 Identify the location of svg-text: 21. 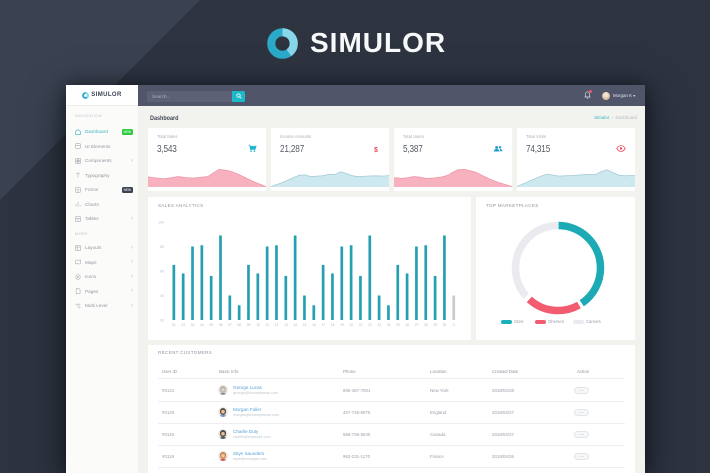
(361, 325).